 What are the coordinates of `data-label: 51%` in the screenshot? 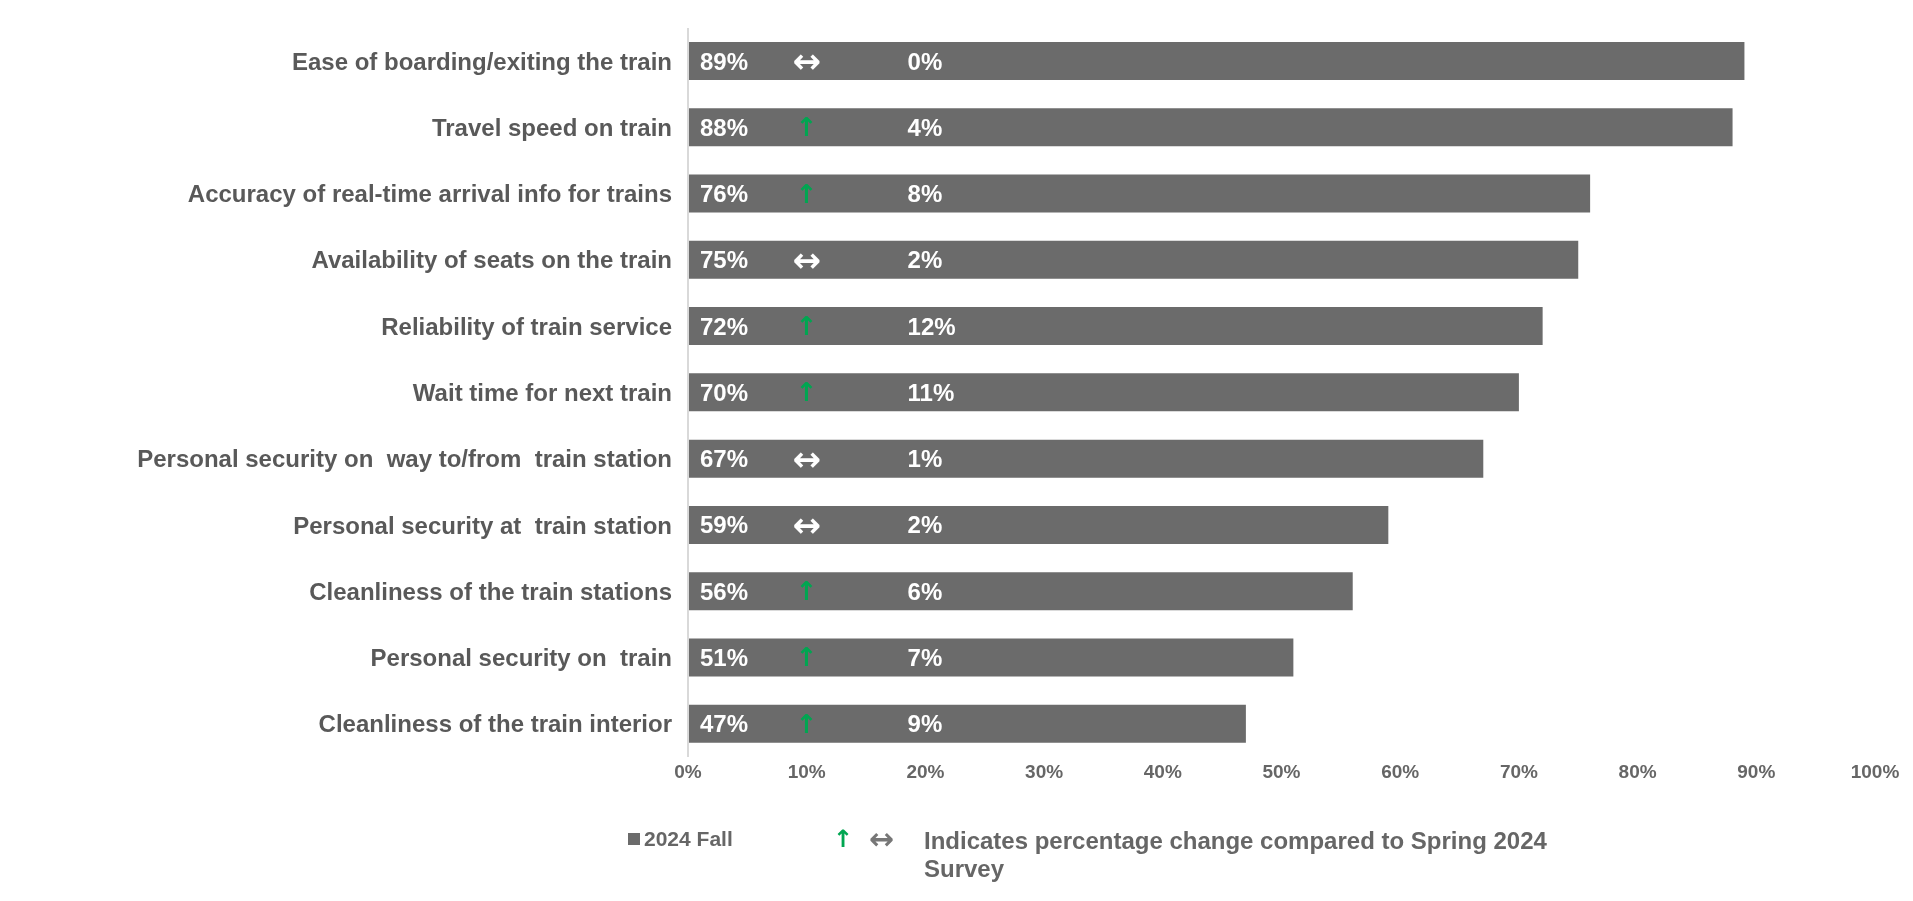 It's located at (724, 657).